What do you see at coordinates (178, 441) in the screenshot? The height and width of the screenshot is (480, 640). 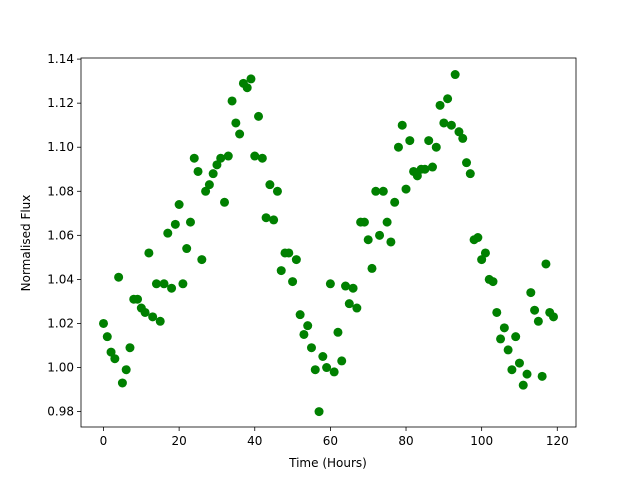 I see `x-tick-label: 20` at bounding box center [178, 441].